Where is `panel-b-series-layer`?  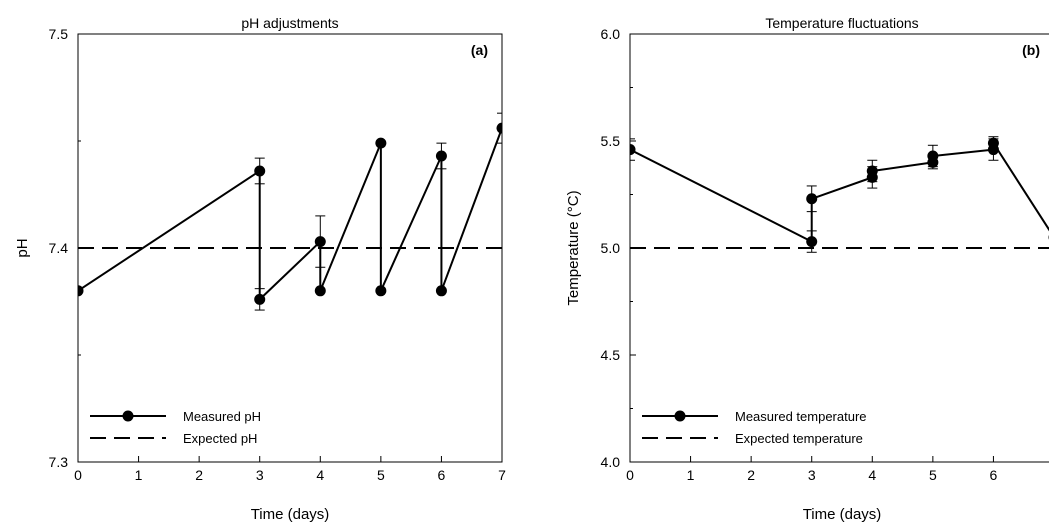
panel-b-series-layer is located at coordinates (839, 194).